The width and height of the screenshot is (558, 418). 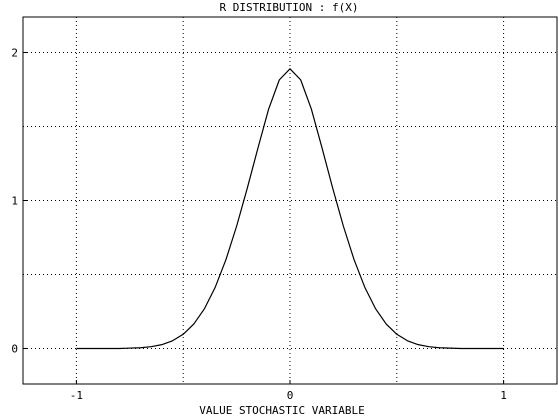 What do you see at coordinates (503, 395) in the screenshot?
I see `x-tick-label: 1` at bounding box center [503, 395].